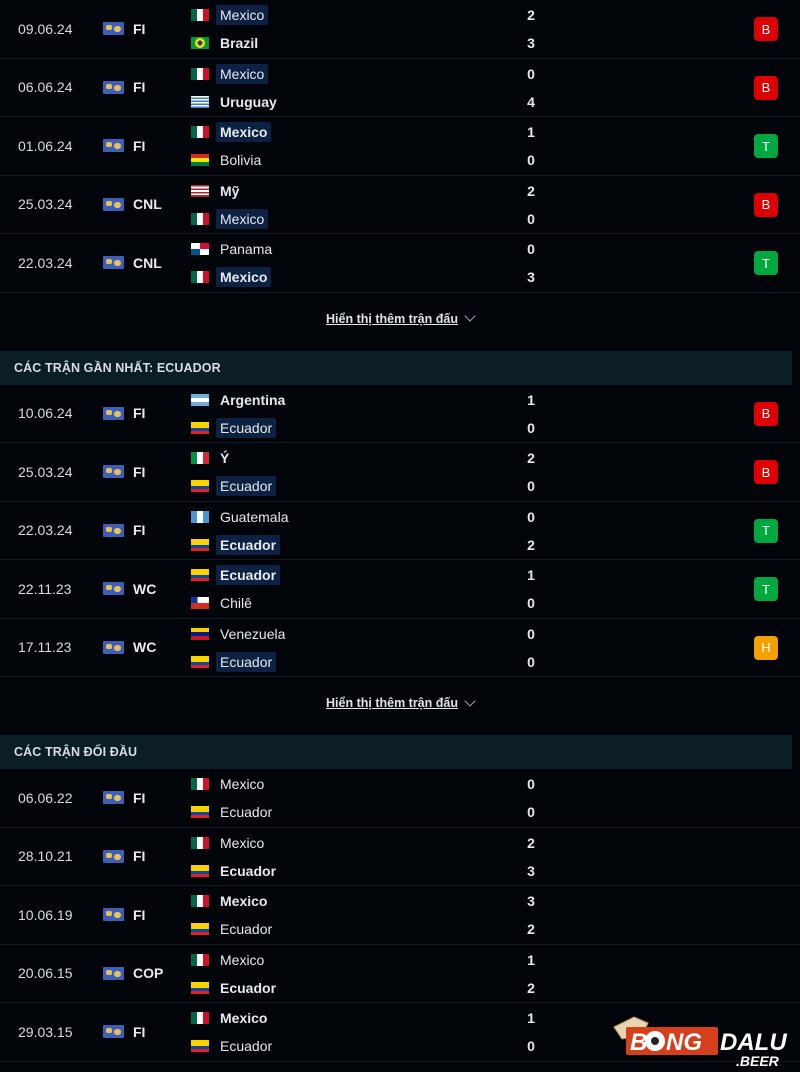  What do you see at coordinates (396, 752) in the screenshot?
I see `section-header: CÁC TRẬN ĐỐI ĐẦU` at bounding box center [396, 752].